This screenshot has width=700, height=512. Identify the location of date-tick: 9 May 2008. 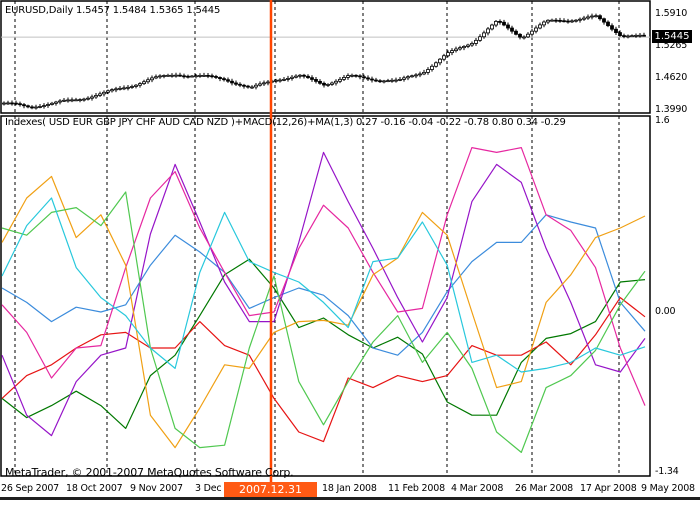
(668, 488).